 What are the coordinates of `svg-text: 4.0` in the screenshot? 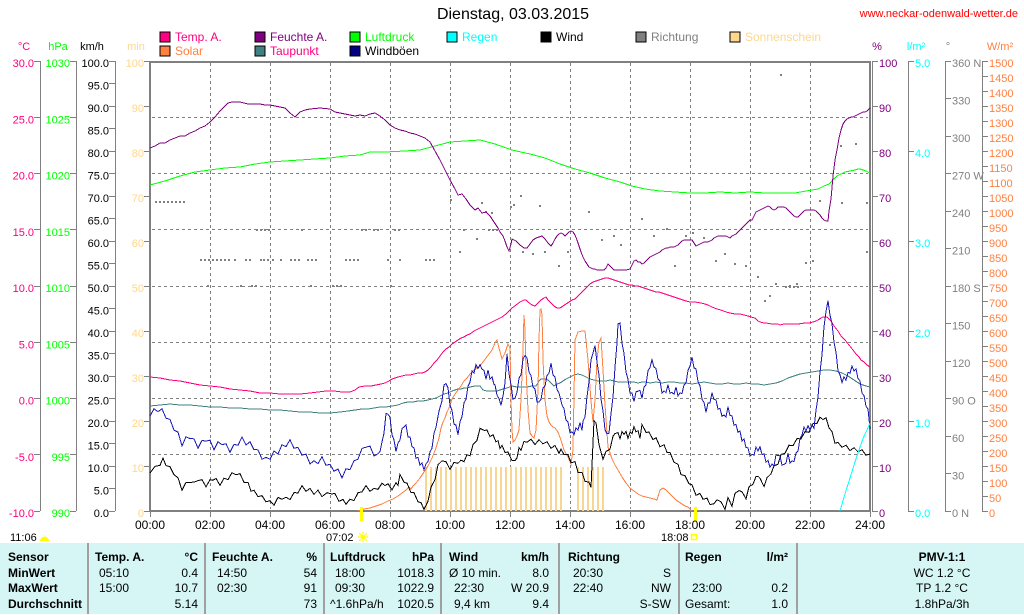 It's located at (922, 154).